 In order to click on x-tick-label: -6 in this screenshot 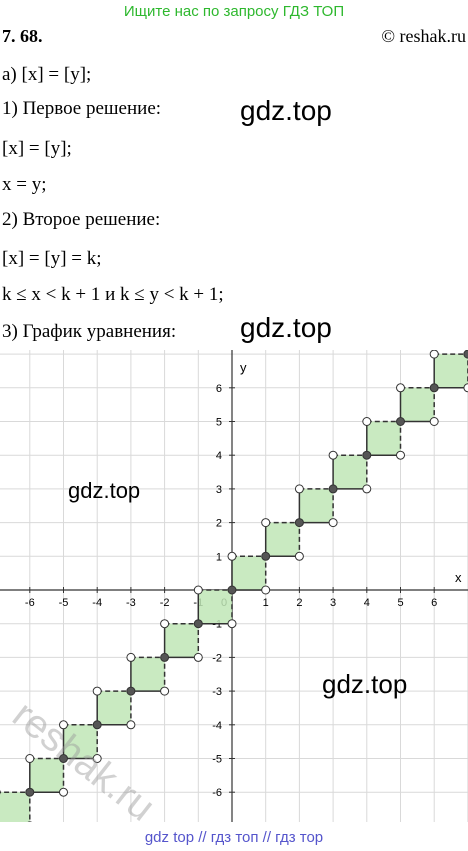, I will do `click(30, 603)`.